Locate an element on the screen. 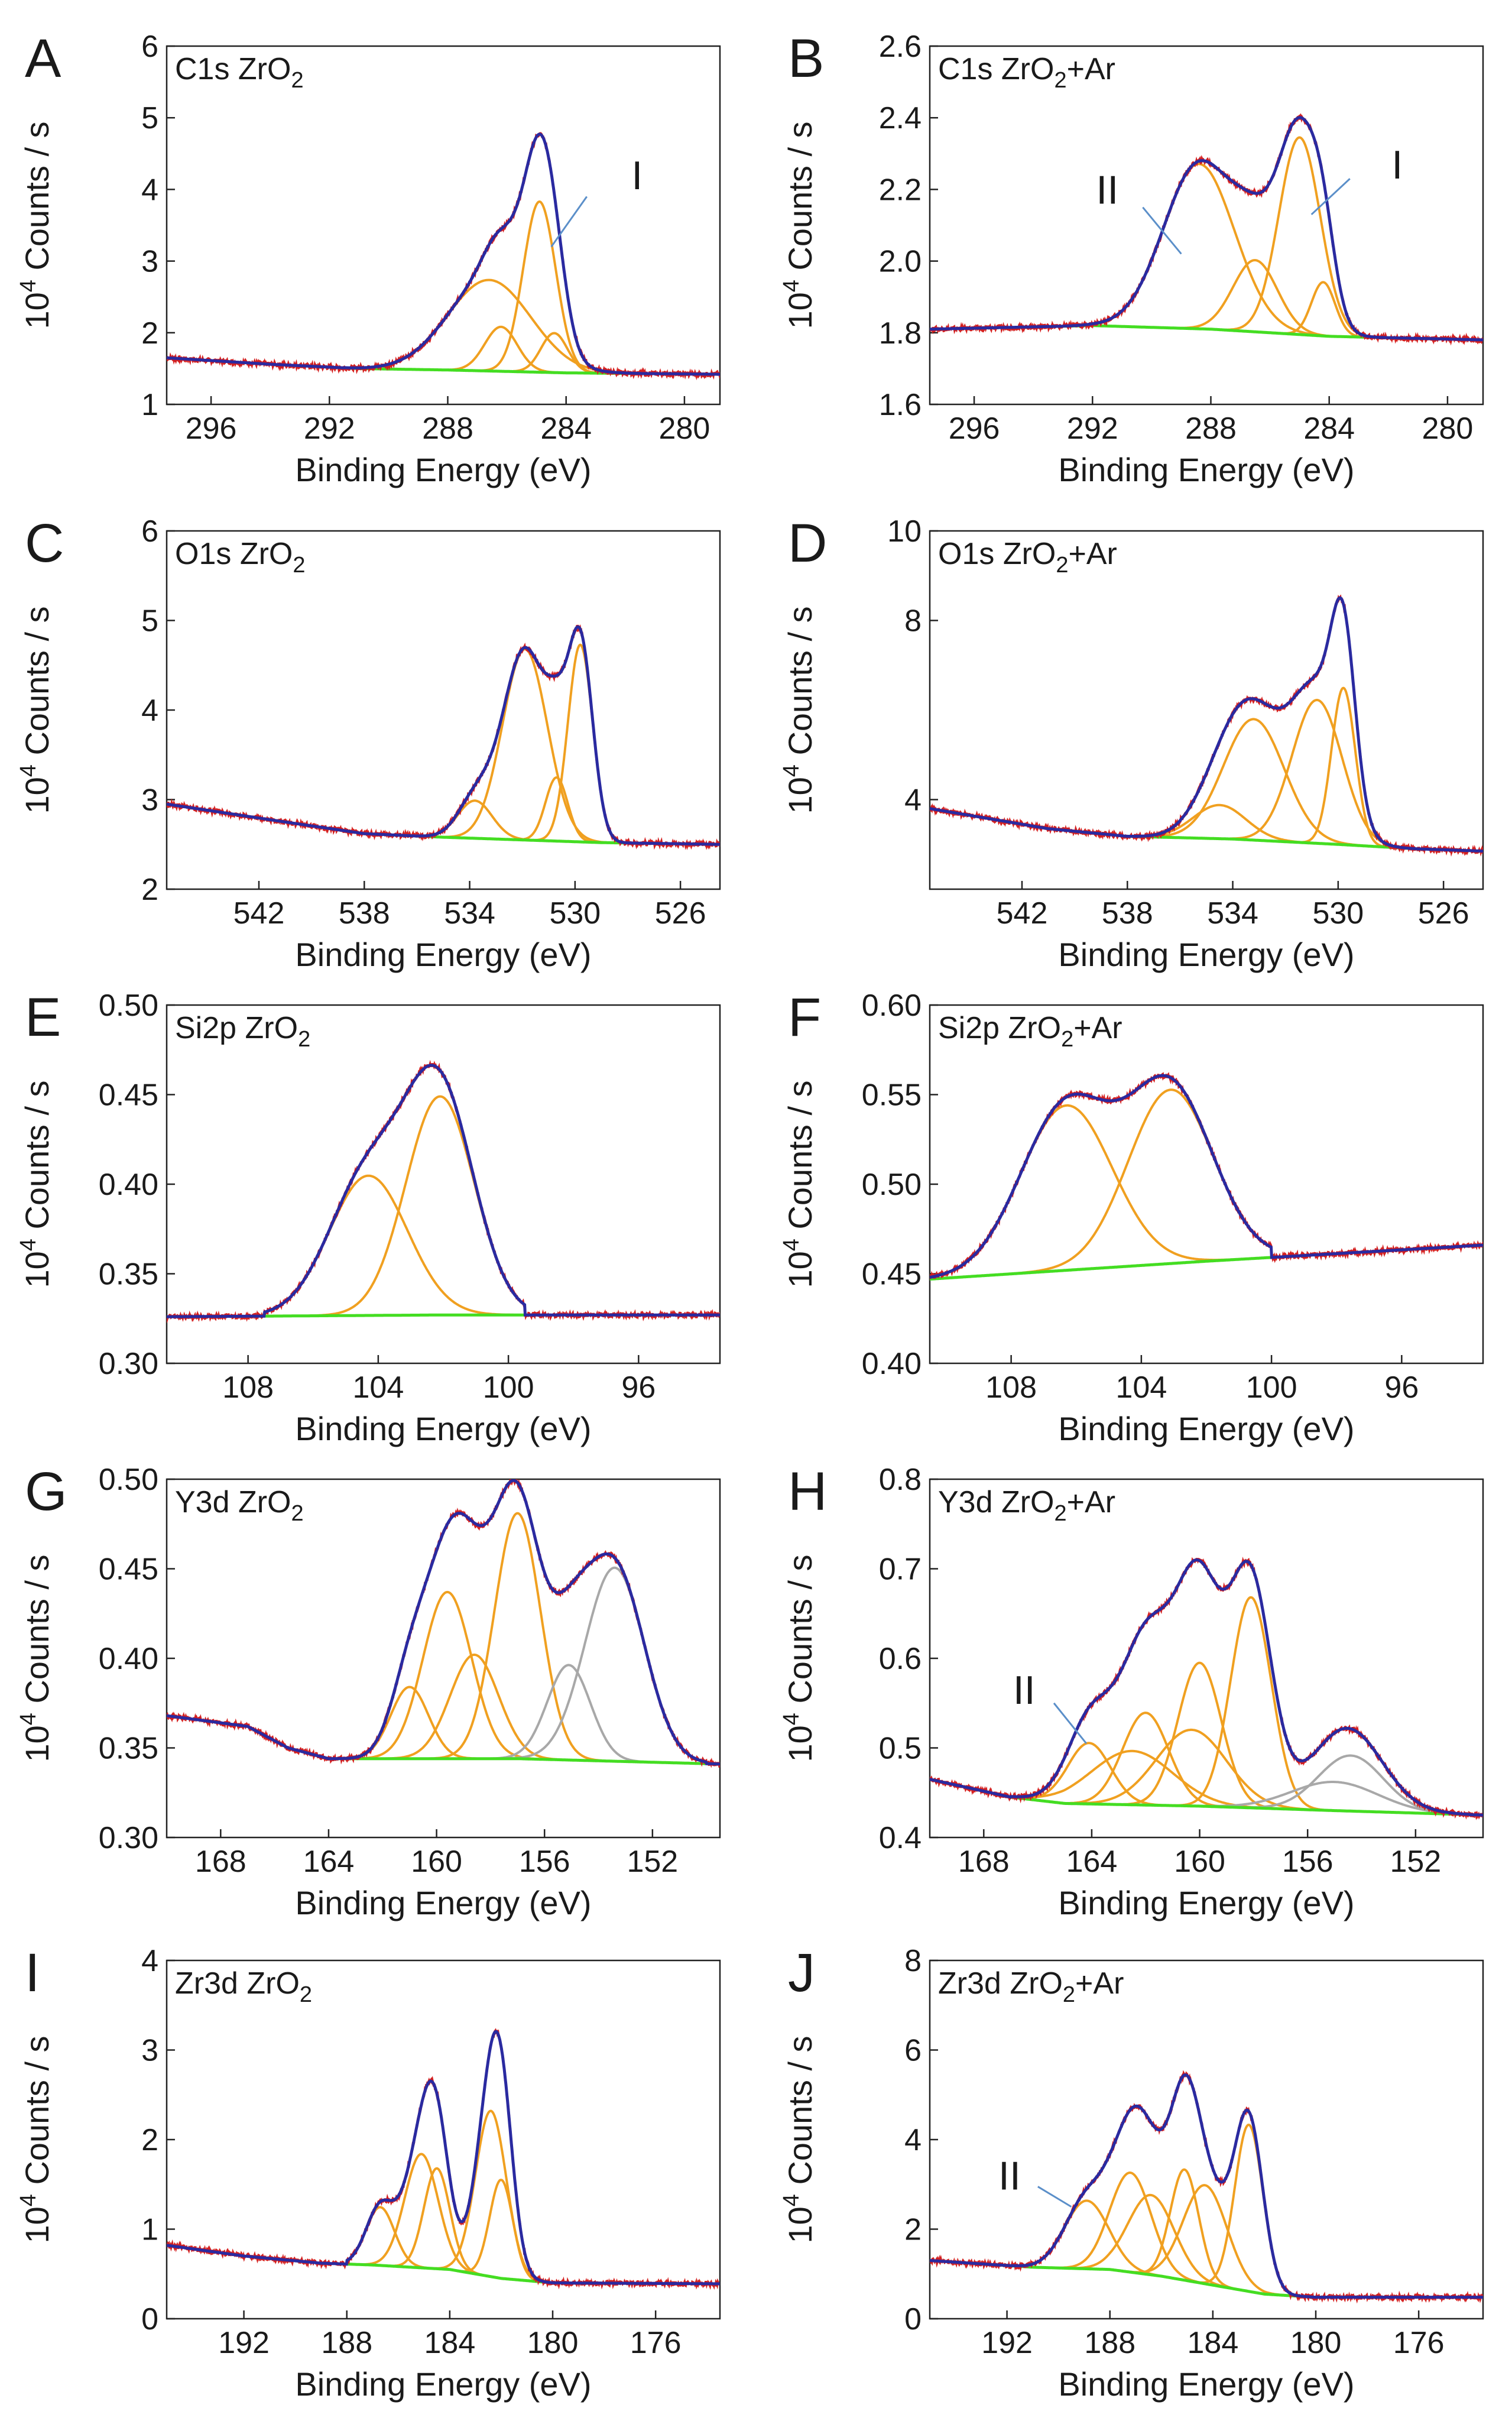 This screenshot has width=1512, height=2421. y-tick-label: 1.6 is located at coordinates (900, 405).